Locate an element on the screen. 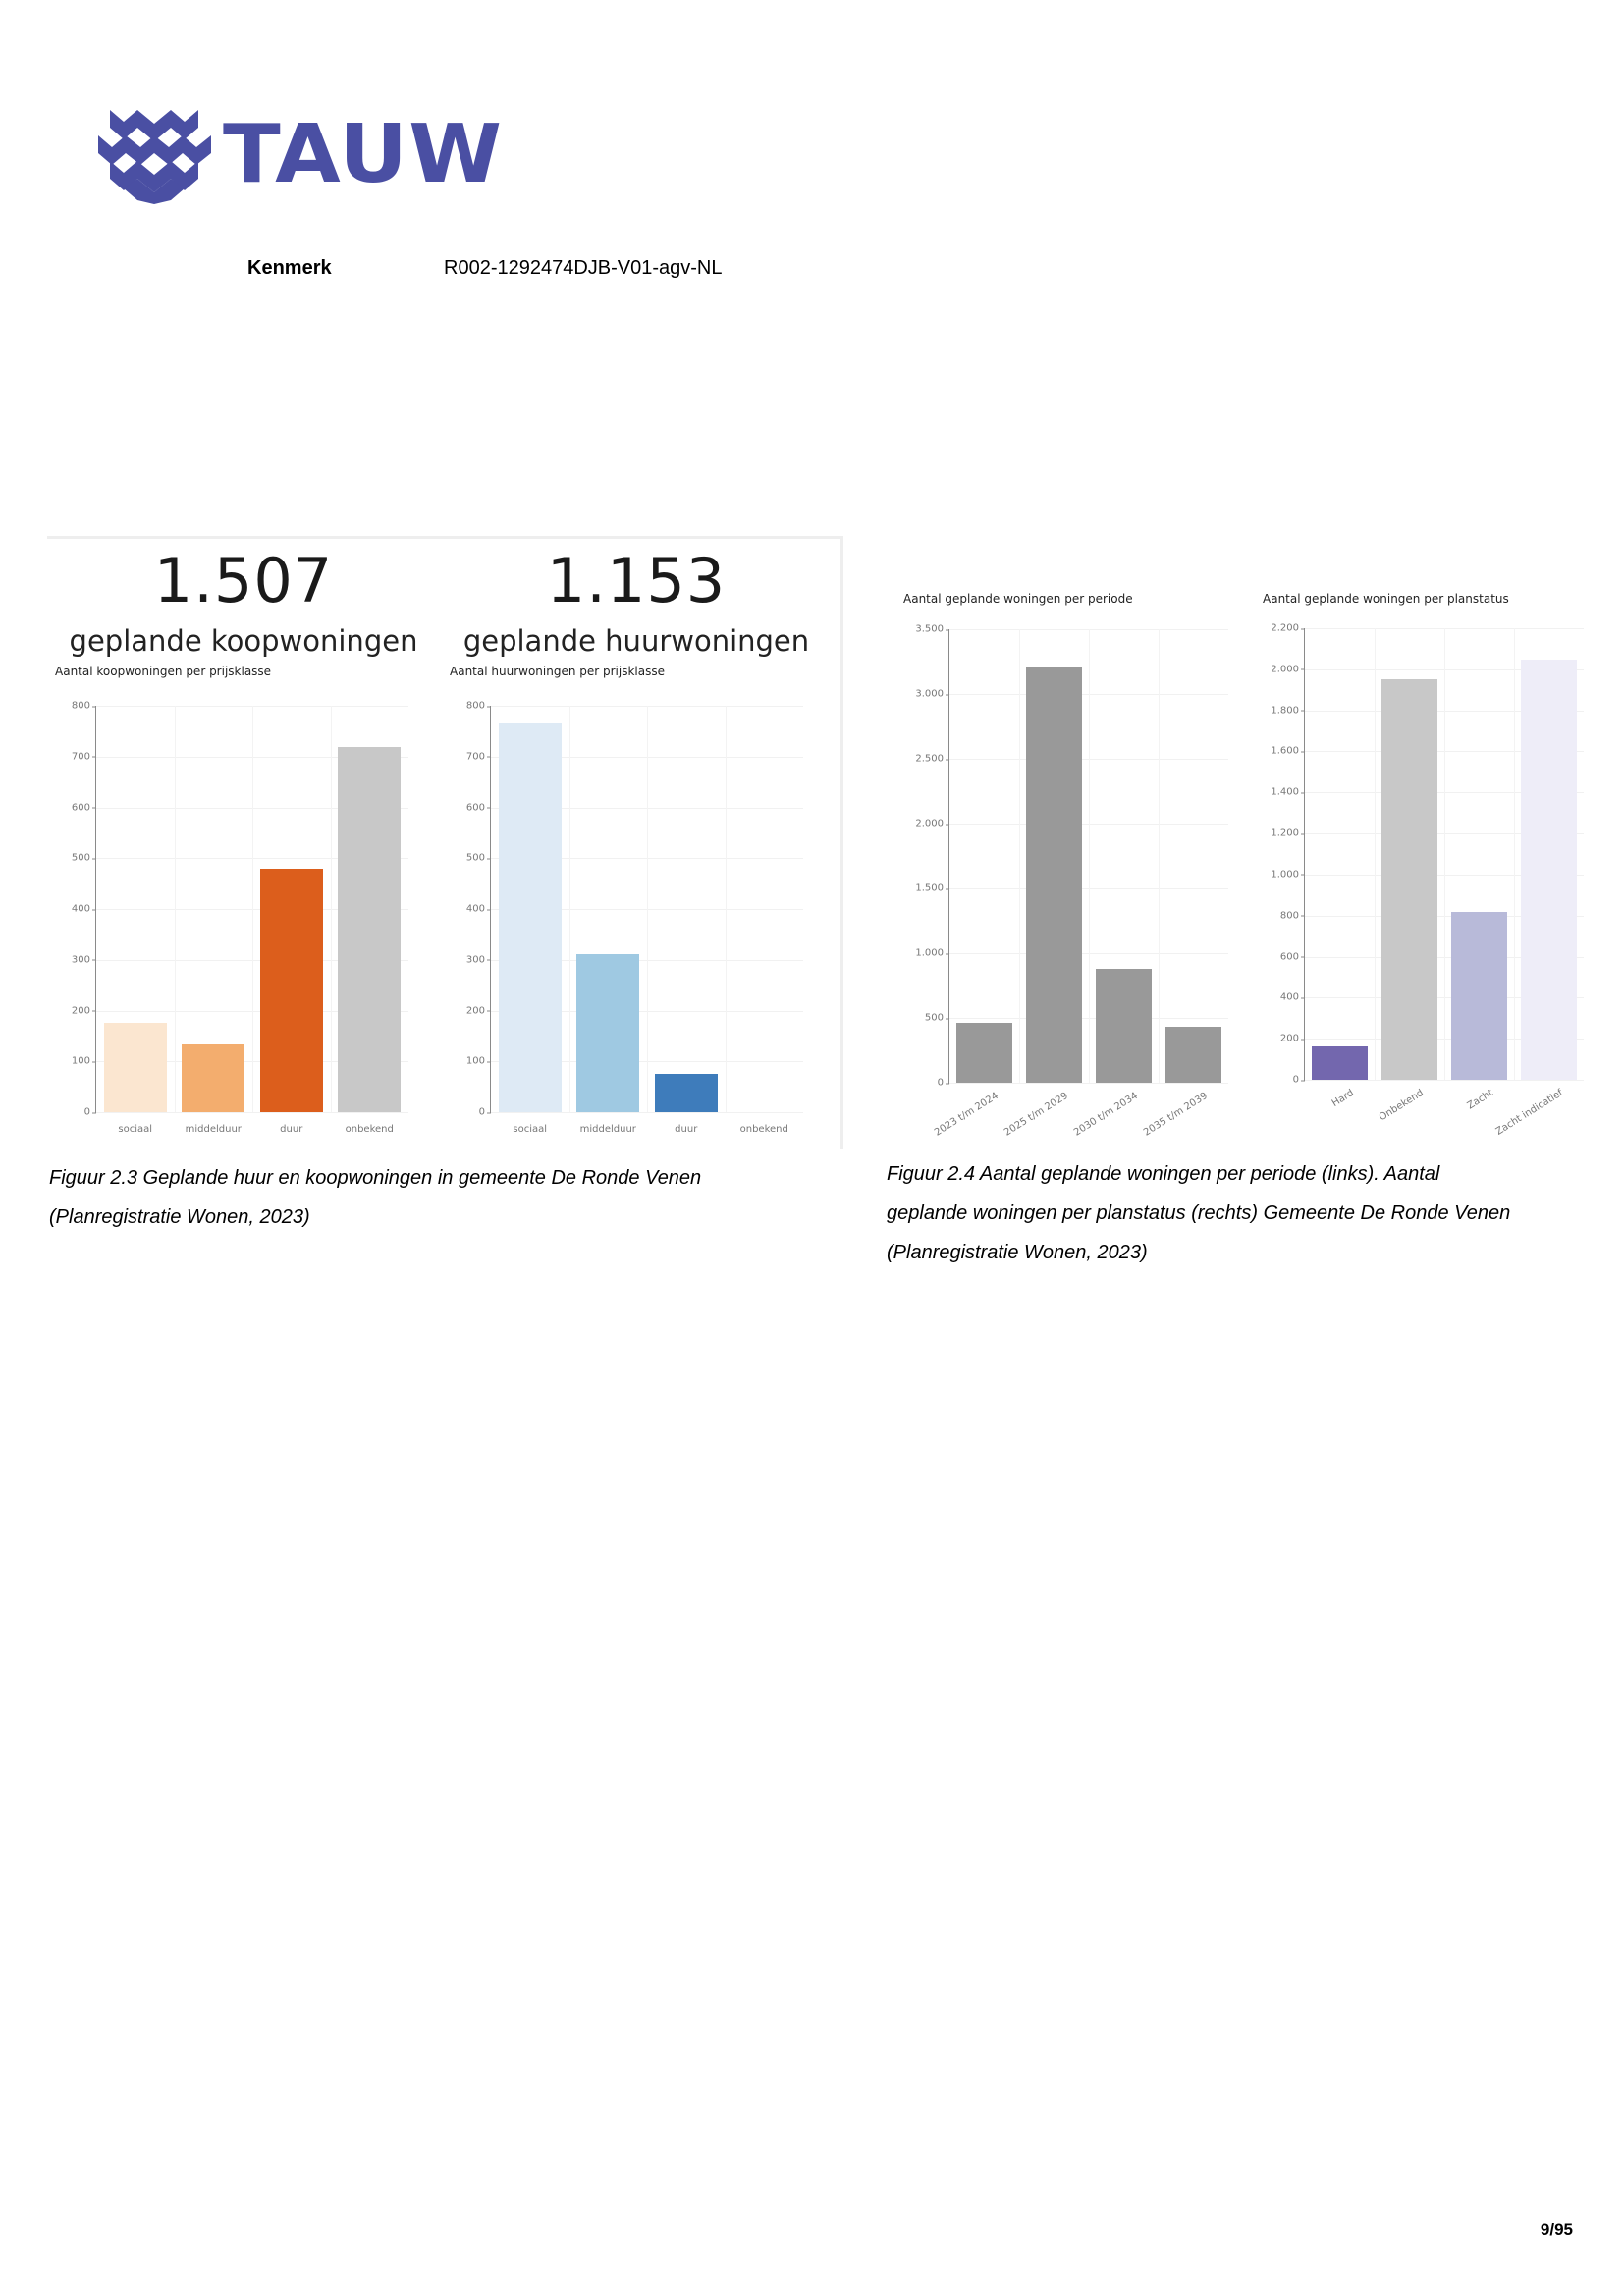 Image resolution: width=1624 pixels, height=2296 pixels. bar-hard is located at coordinates (1340, 1063).